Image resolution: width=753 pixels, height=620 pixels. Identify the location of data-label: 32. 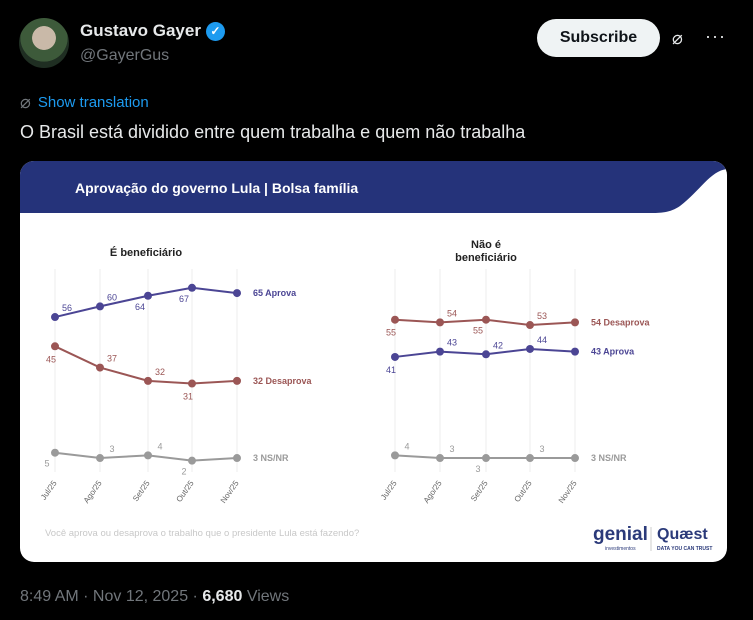
(160, 372).